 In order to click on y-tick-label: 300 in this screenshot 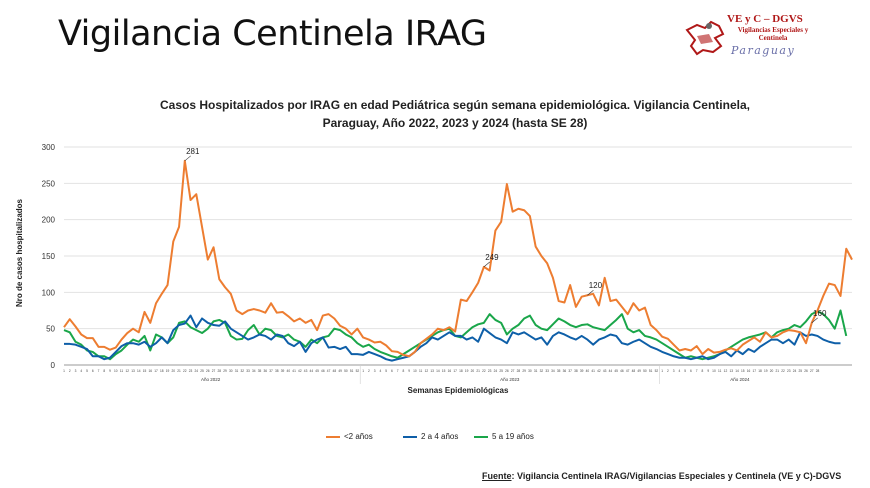, I will do `click(49, 147)`.